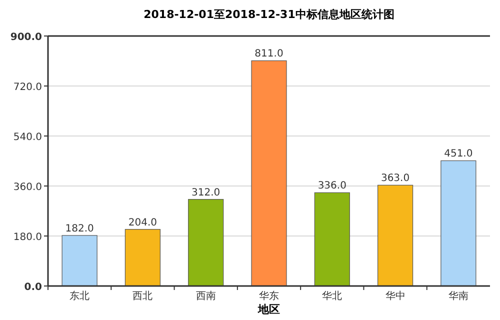 This screenshot has width=500, height=320. Describe the element at coordinates (142, 296) in the screenshot. I see `x-tick-label: 西北` at that location.